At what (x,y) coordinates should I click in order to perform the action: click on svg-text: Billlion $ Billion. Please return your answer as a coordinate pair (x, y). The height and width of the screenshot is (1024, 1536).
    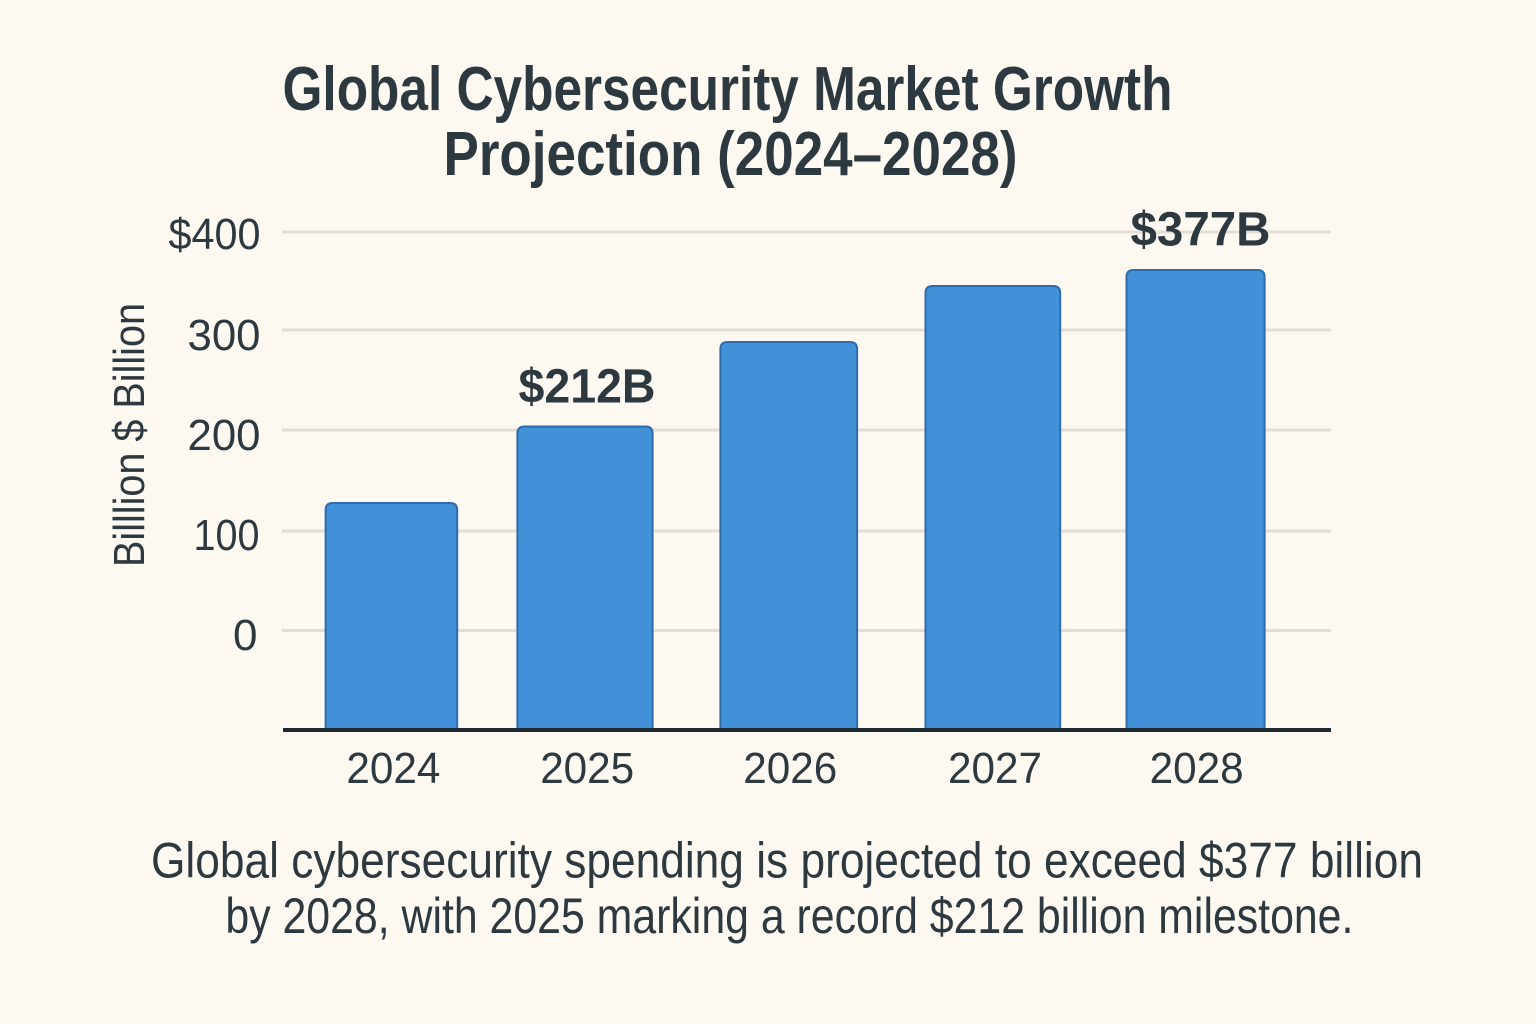
    Looking at the image, I should click on (129, 435).